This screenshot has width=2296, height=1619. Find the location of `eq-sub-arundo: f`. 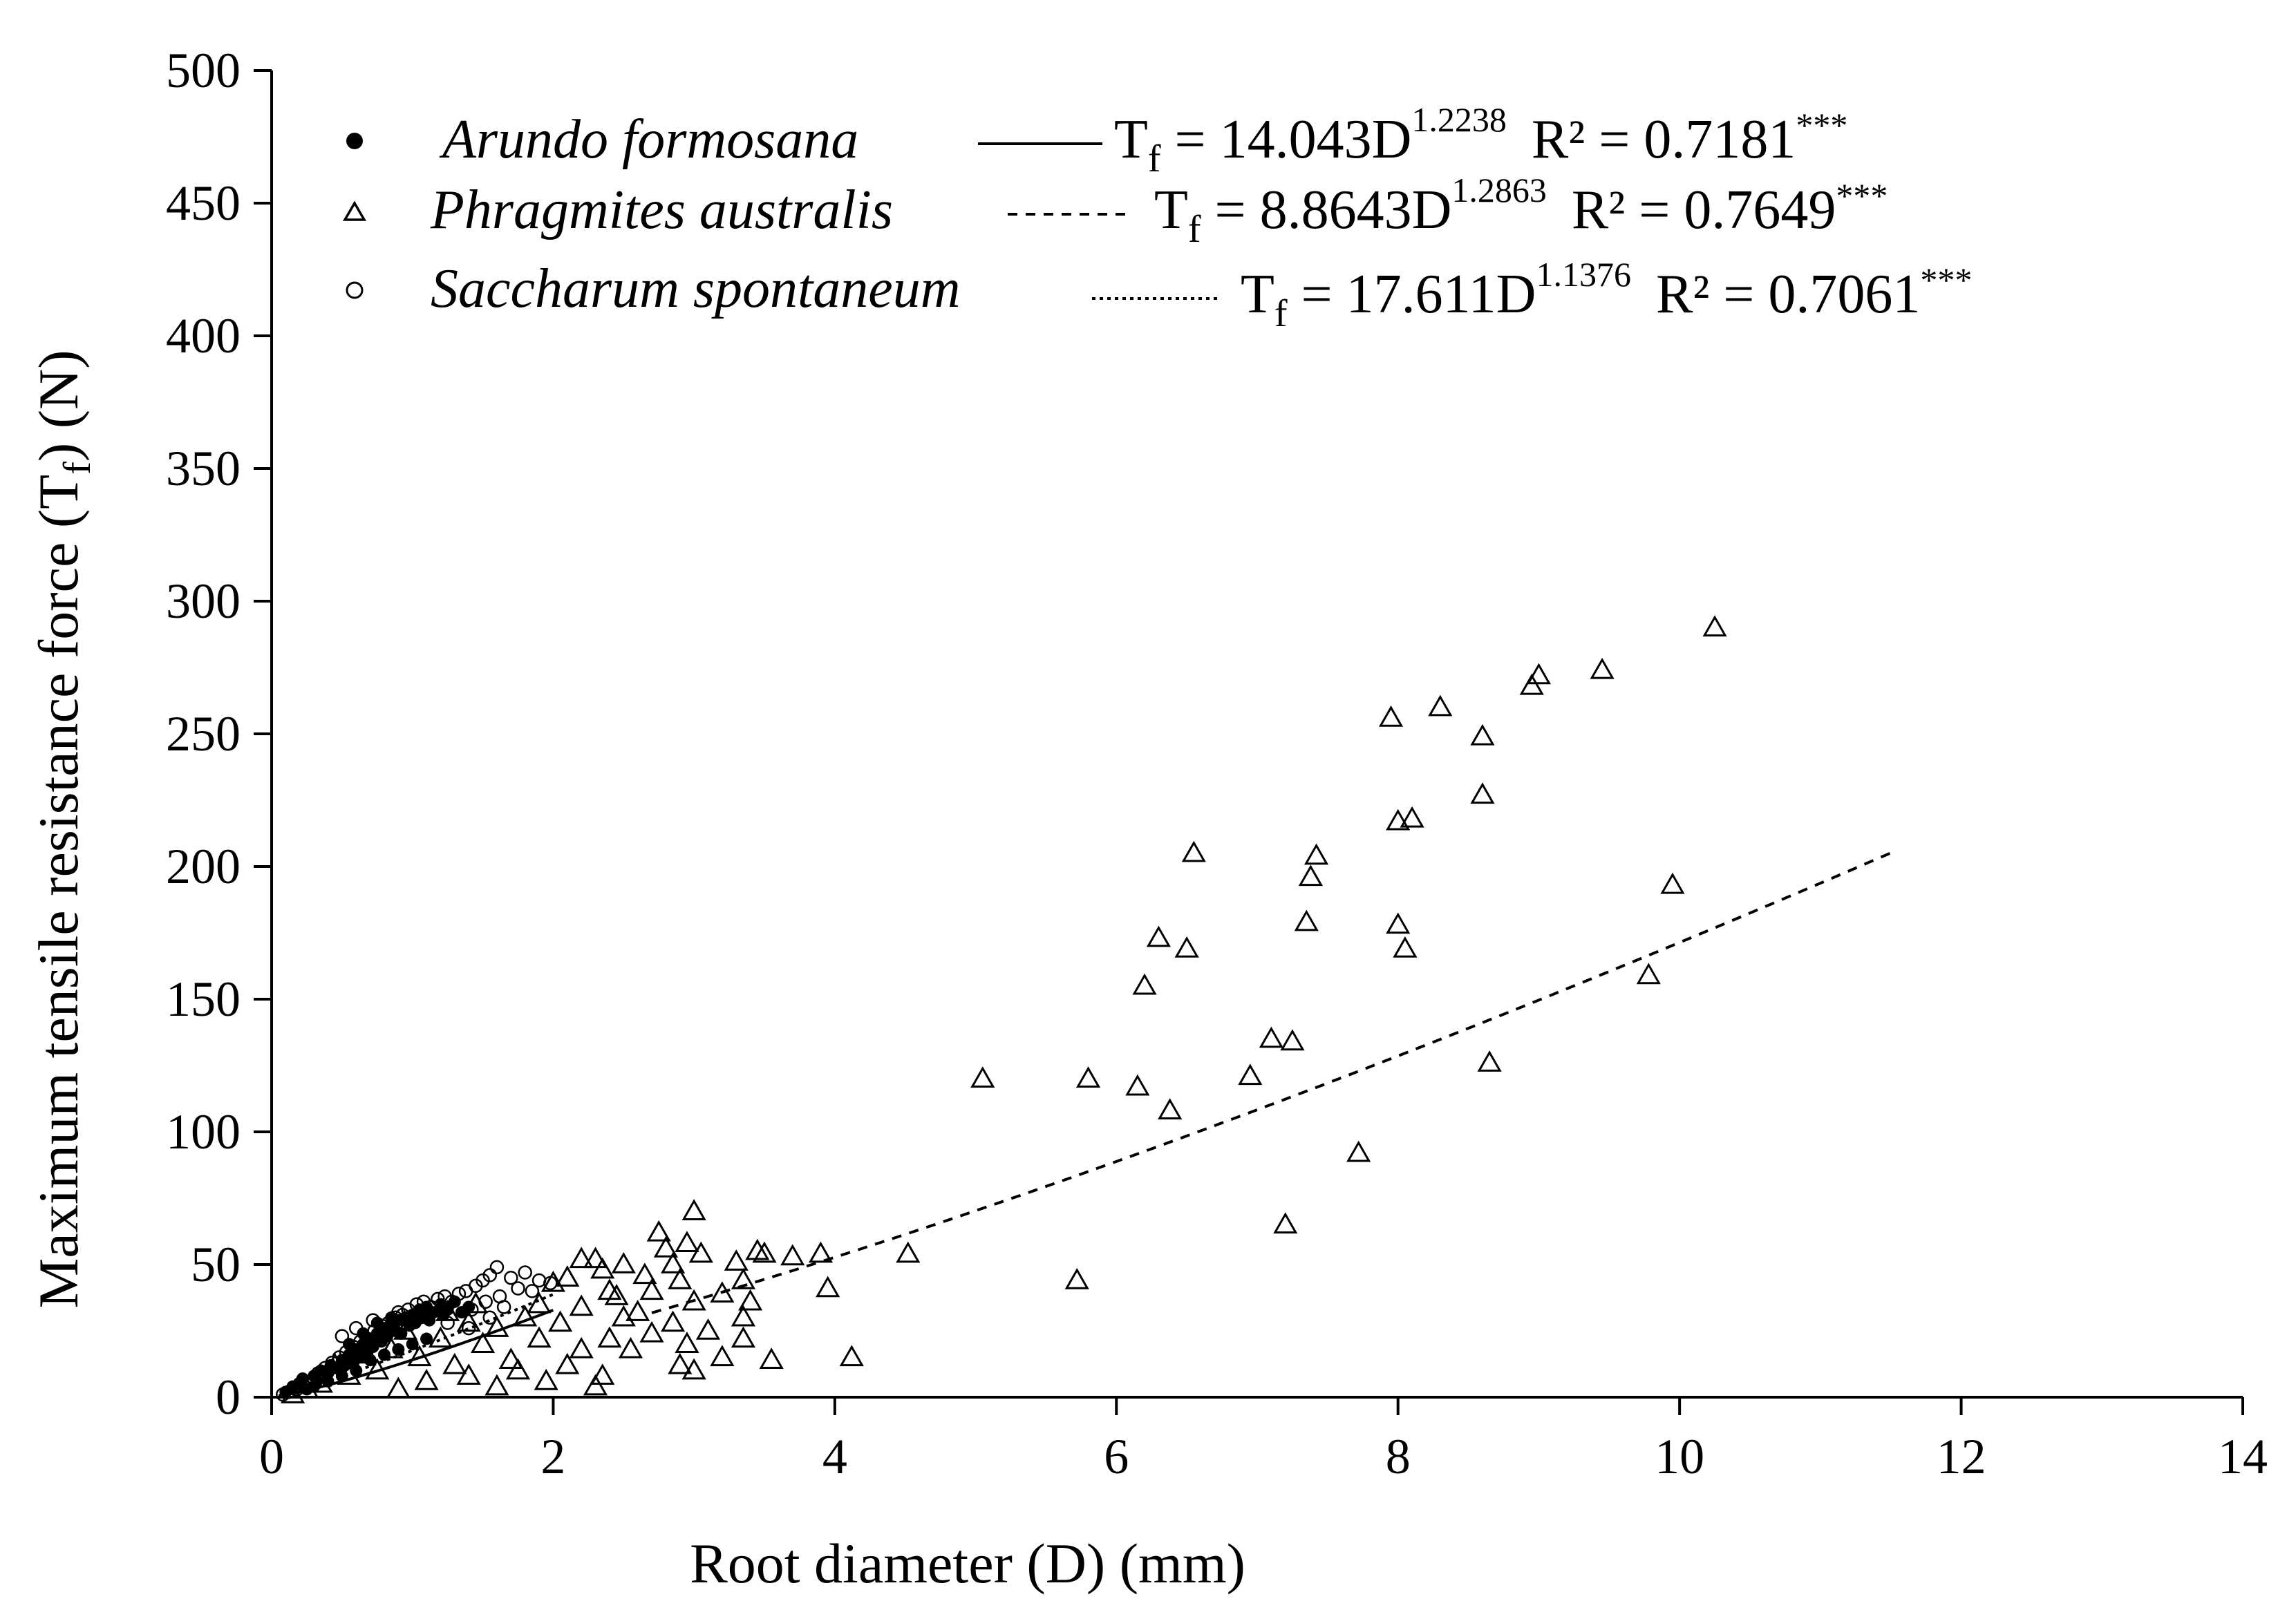

eq-sub-arundo: f is located at coordinates (1155, 159).